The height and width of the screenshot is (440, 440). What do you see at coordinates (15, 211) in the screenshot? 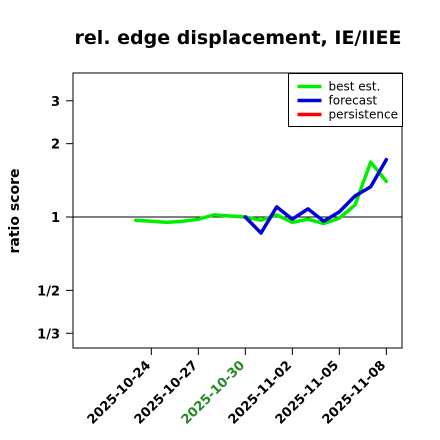
I see `y-axis-label: ratio score` at bounding box center [15, 211].